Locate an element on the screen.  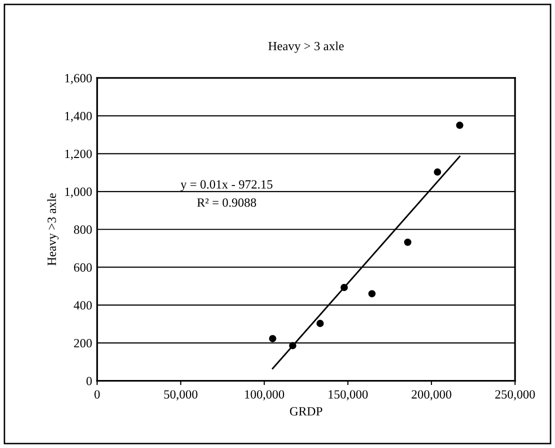
annotation: R² = 0.9088 is located at coordinates (226, 202).